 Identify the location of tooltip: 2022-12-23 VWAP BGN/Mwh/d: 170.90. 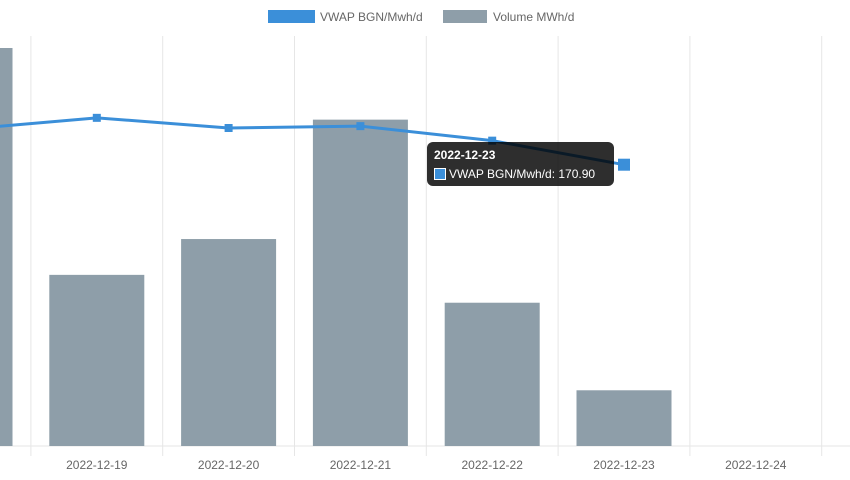
(520, 164).